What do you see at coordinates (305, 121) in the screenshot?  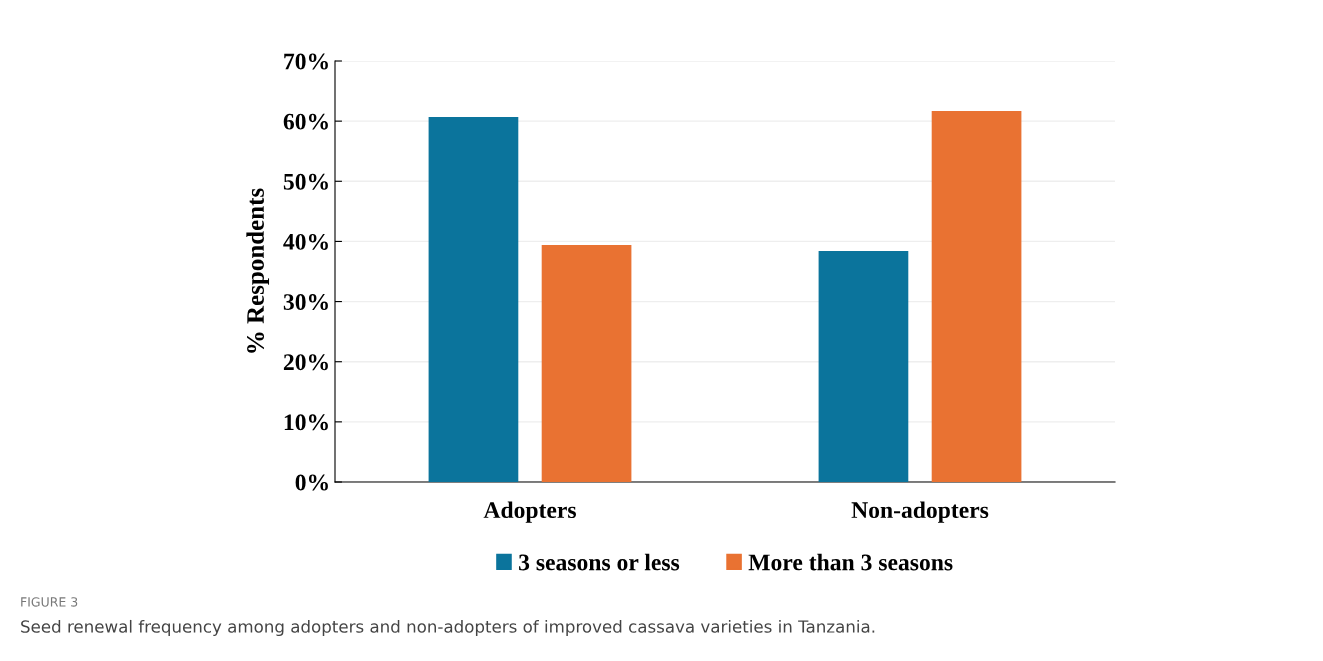 I see `y-tick-label: 60%` at bounding box center [305, 121].